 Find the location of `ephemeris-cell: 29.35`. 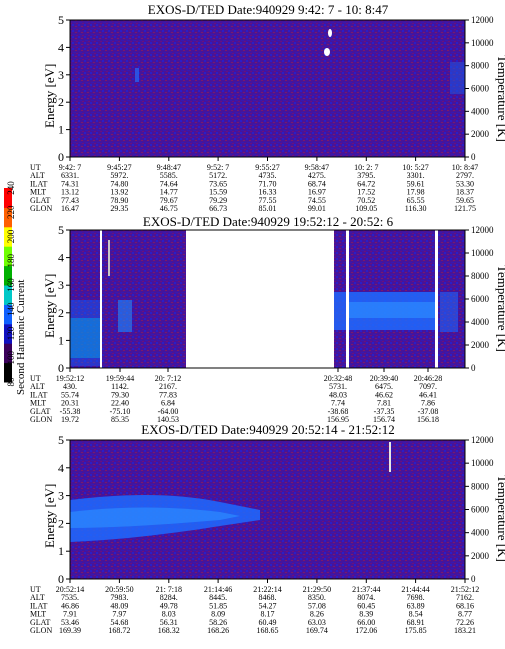

ephemeris-cell: 29.35 is located at coordinates (119, 208).